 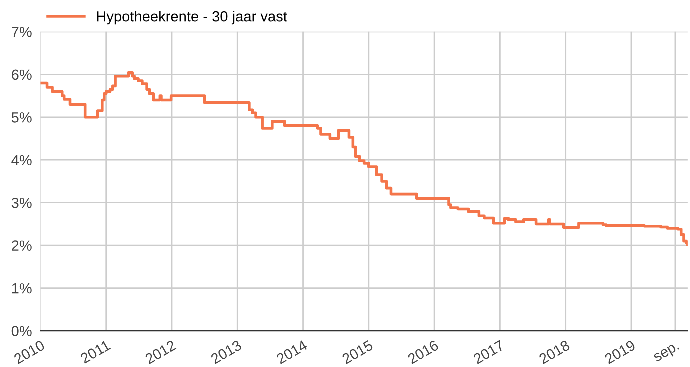 What do you see at coordinates (22, 203) in the screenshot?
I see `y-tick-label: 3%` at bounding box center [22, 203].